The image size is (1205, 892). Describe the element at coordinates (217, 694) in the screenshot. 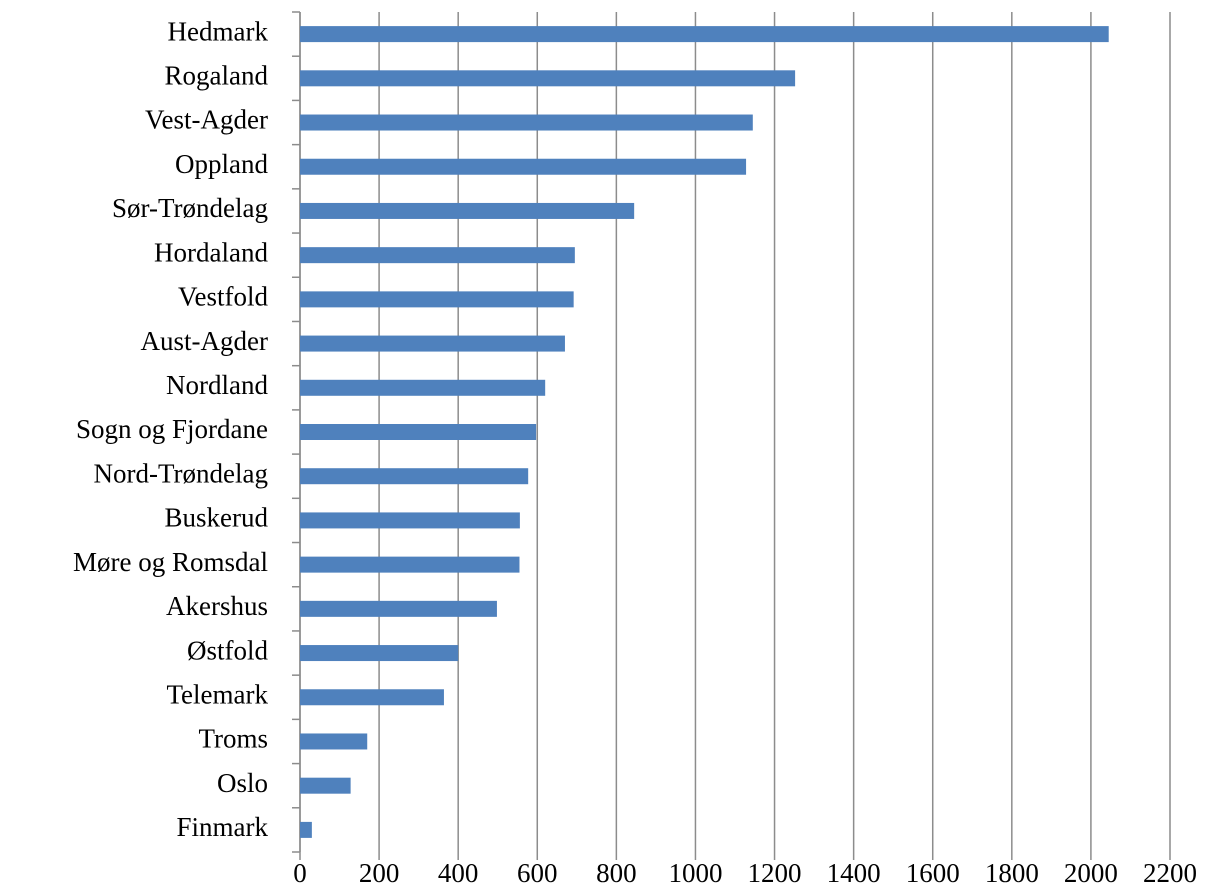

I see `y-tick-label: Telemark` at that location.